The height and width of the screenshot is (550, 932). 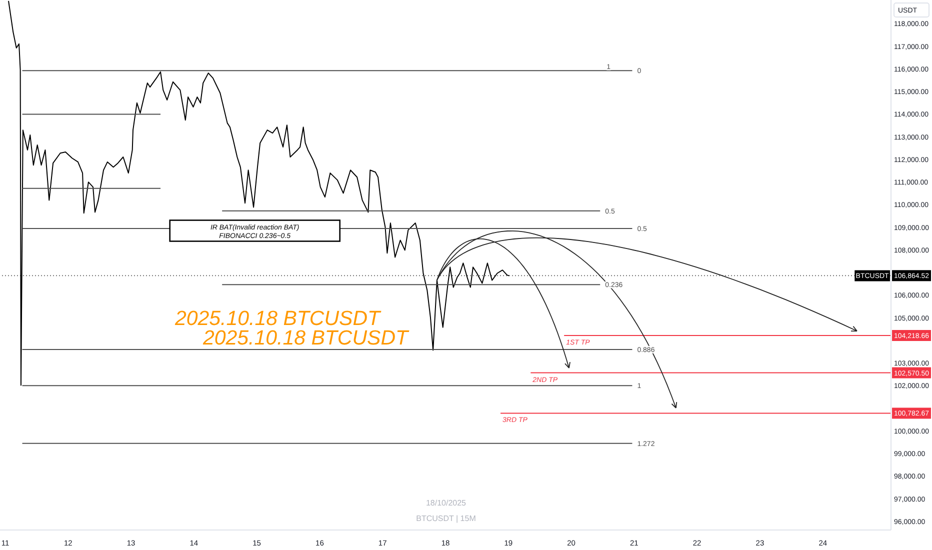 I want to click on annotation: 18/10/2025, so click(x=446, y=503).